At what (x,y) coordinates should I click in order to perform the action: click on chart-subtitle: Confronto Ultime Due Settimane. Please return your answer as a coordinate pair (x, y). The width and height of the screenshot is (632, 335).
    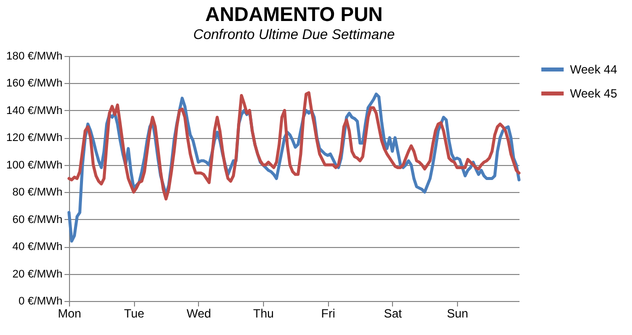
    Looking at the image, I should click on (294, 34).